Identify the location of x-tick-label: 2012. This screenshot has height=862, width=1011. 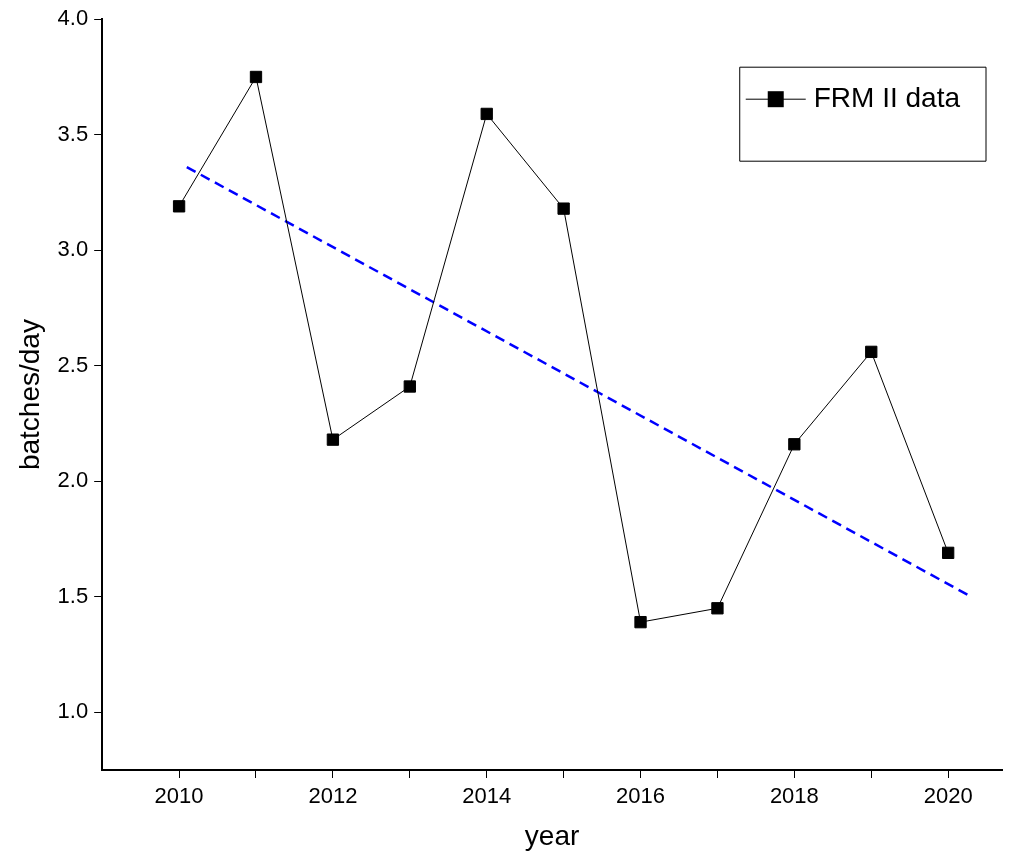
(333, 796).